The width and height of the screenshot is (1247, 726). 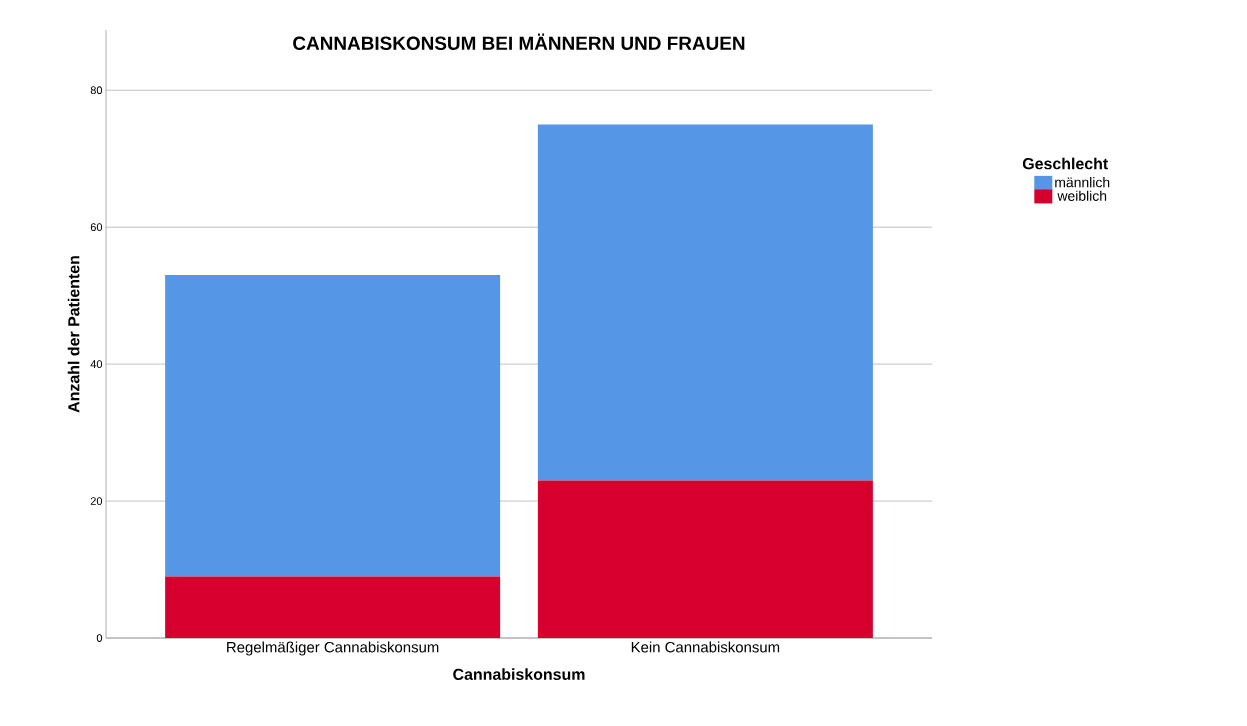 What do you see at coordinates (519, 41) in the screenshot?
I see `chart-title: CANNABISKONSUM BEI MÄNNERN UND FRAUEN` at bounding box center [519, 41].